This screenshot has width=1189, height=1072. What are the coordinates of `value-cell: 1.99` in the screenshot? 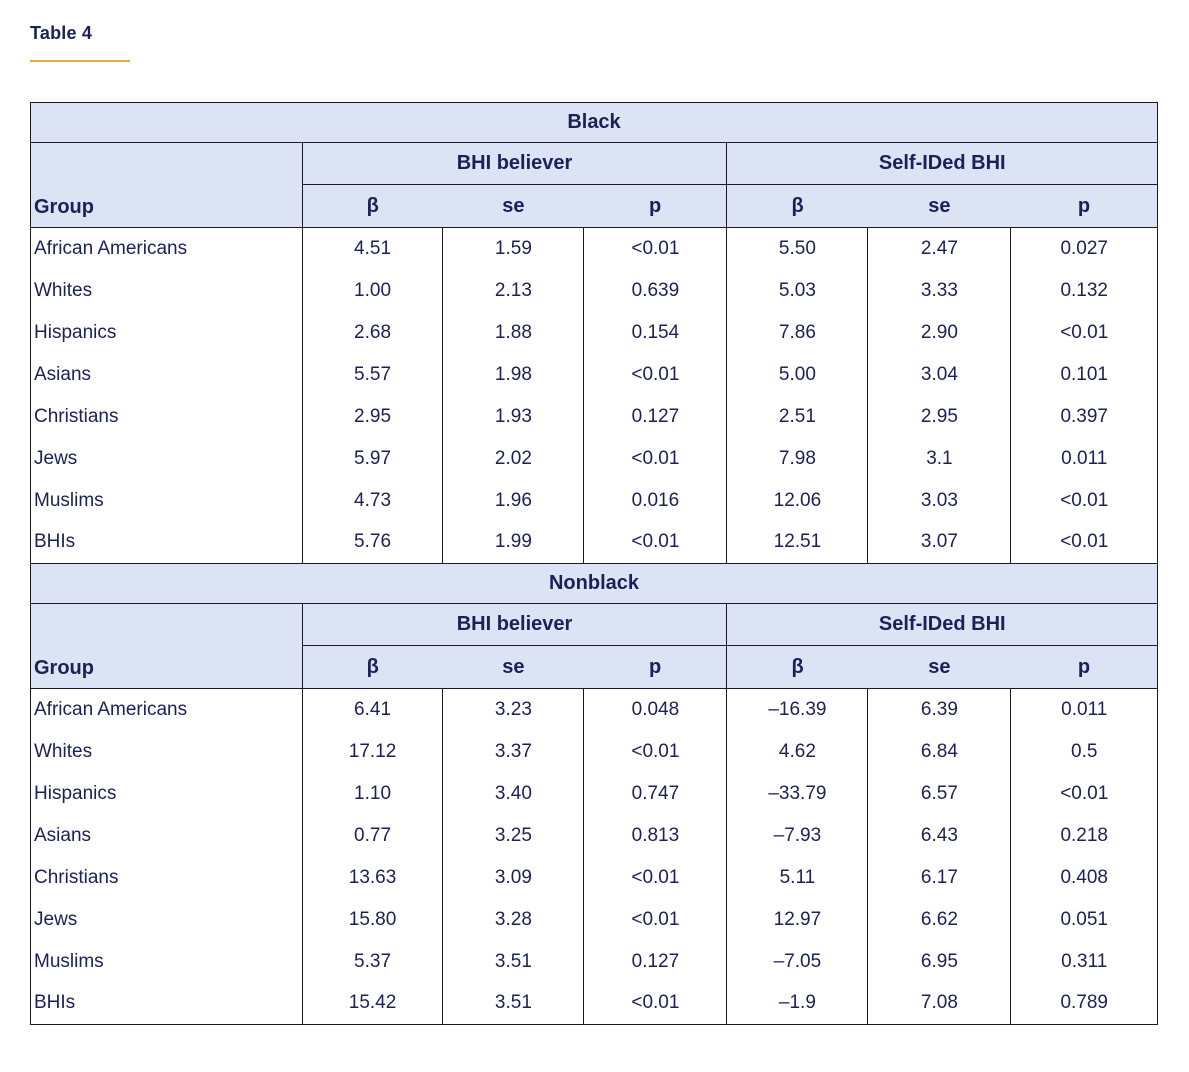 It's located at (513, 542).